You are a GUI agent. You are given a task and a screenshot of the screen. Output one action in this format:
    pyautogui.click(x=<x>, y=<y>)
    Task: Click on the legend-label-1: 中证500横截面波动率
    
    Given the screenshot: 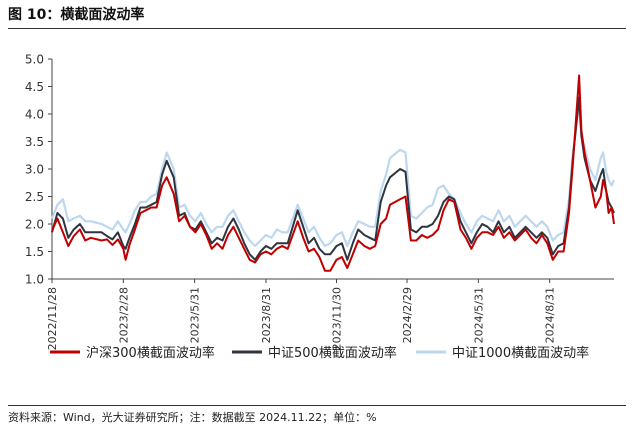 What is the action you would take?
    pyautogui.click(x=332, y=353)
    